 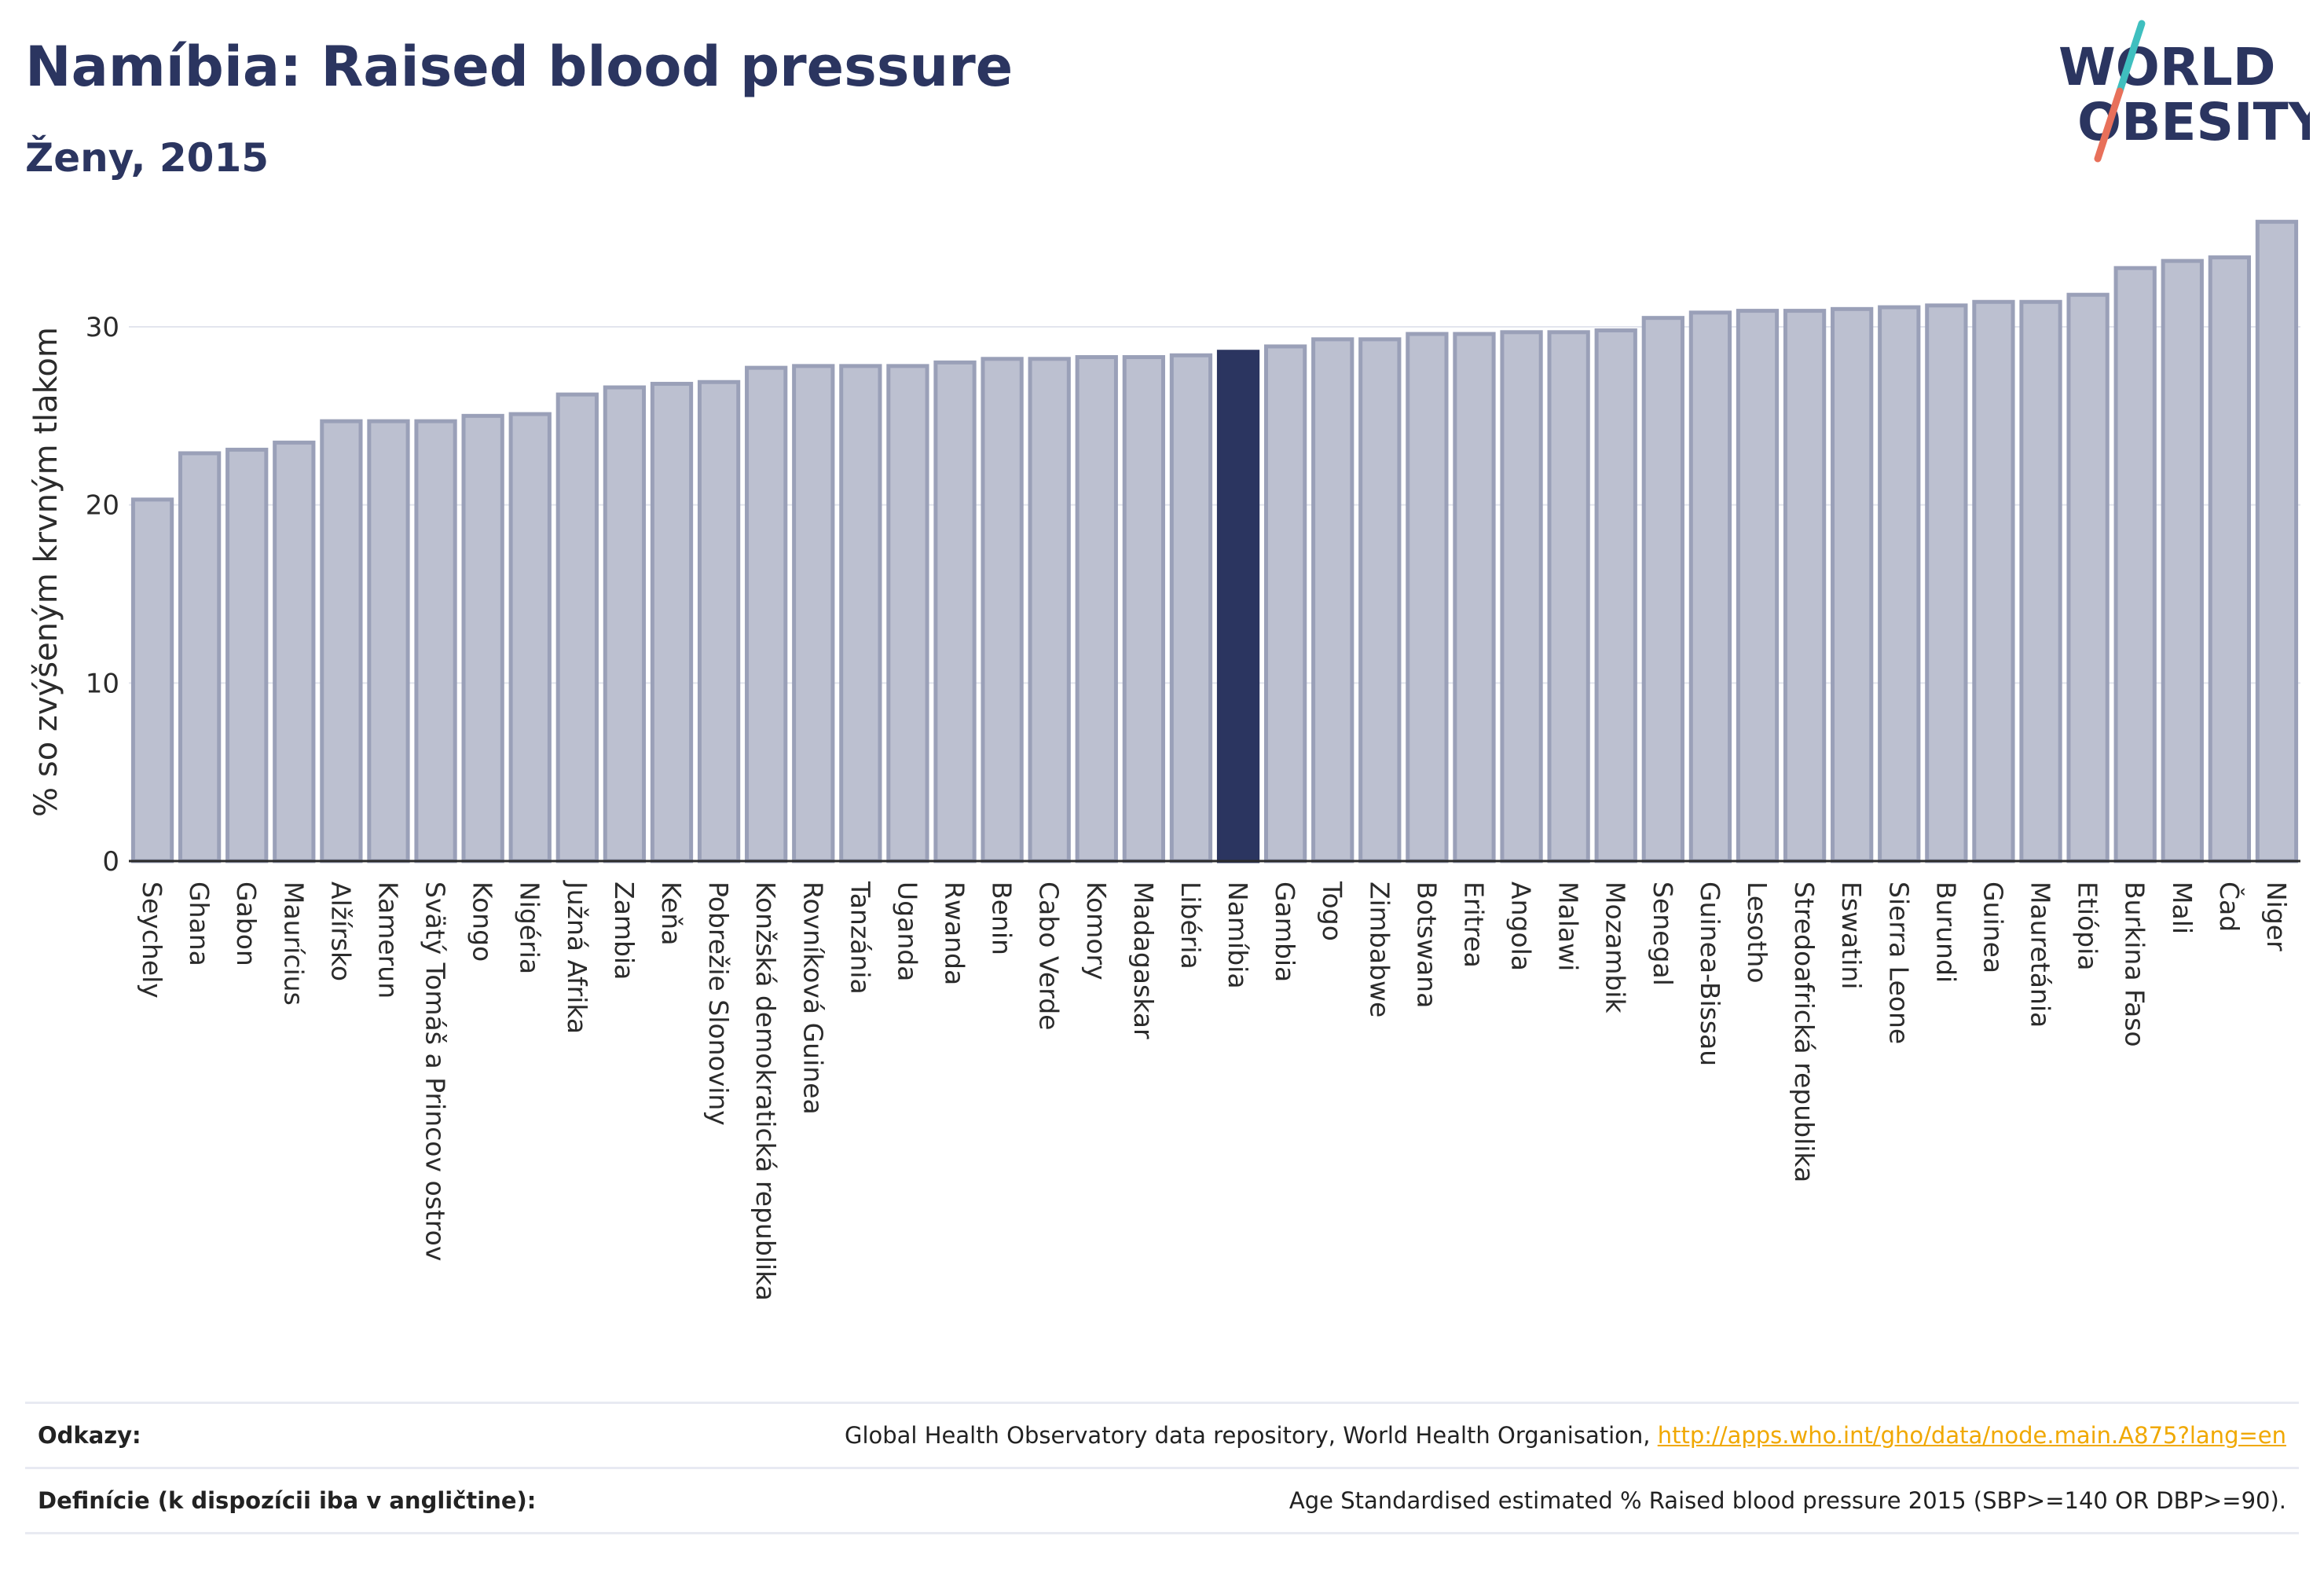 What do you see at coordinates (1096, 930) in the screenshot?
I see `x-tick-label: Komory` at bounding box center [1096, 930].